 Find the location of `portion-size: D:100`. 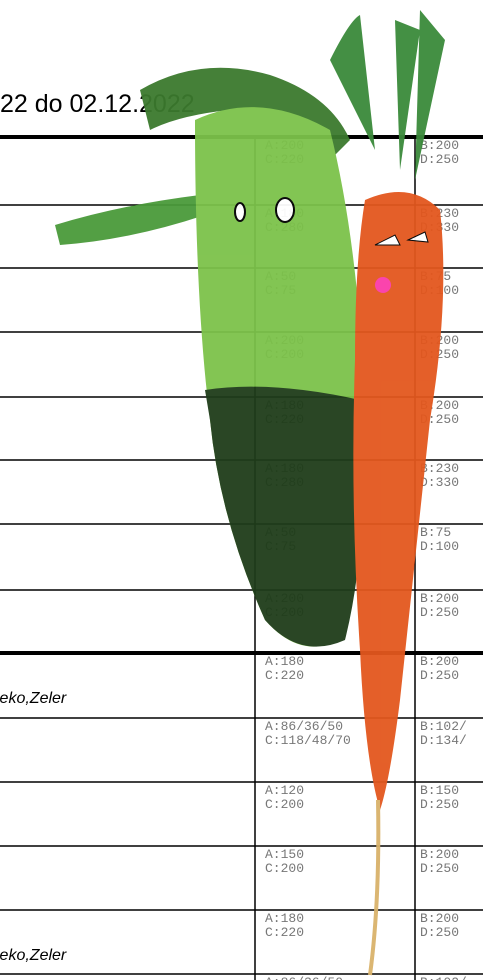

portion-size: D:100 is located at coordinates (439, 546).